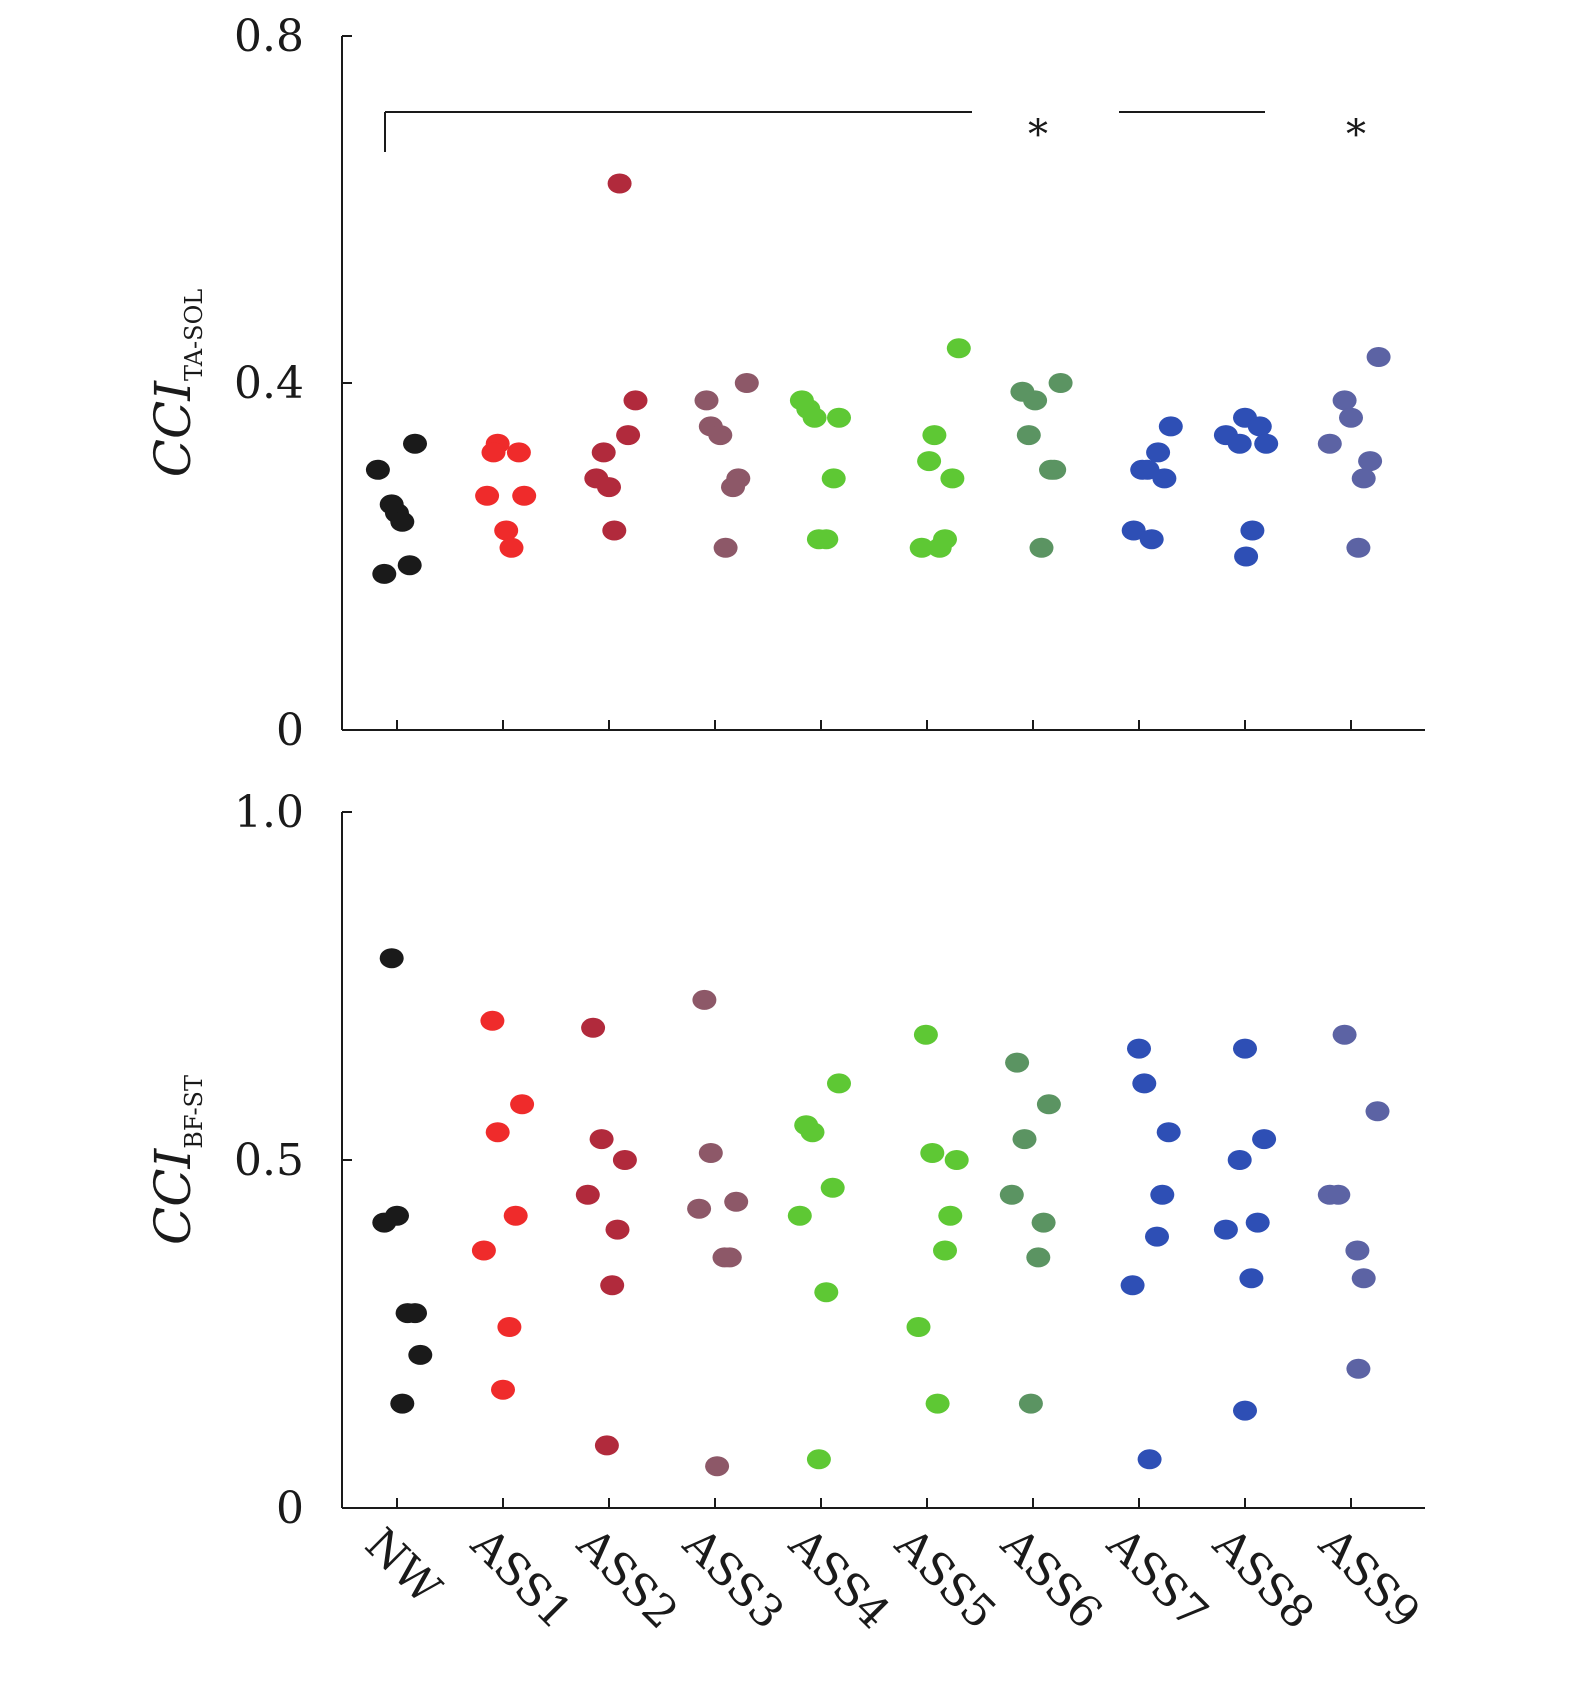 Image resolution: width=1575 pixels, height=1681 pixels. I want to click on category-label: ASS4, so click(839, 1578).